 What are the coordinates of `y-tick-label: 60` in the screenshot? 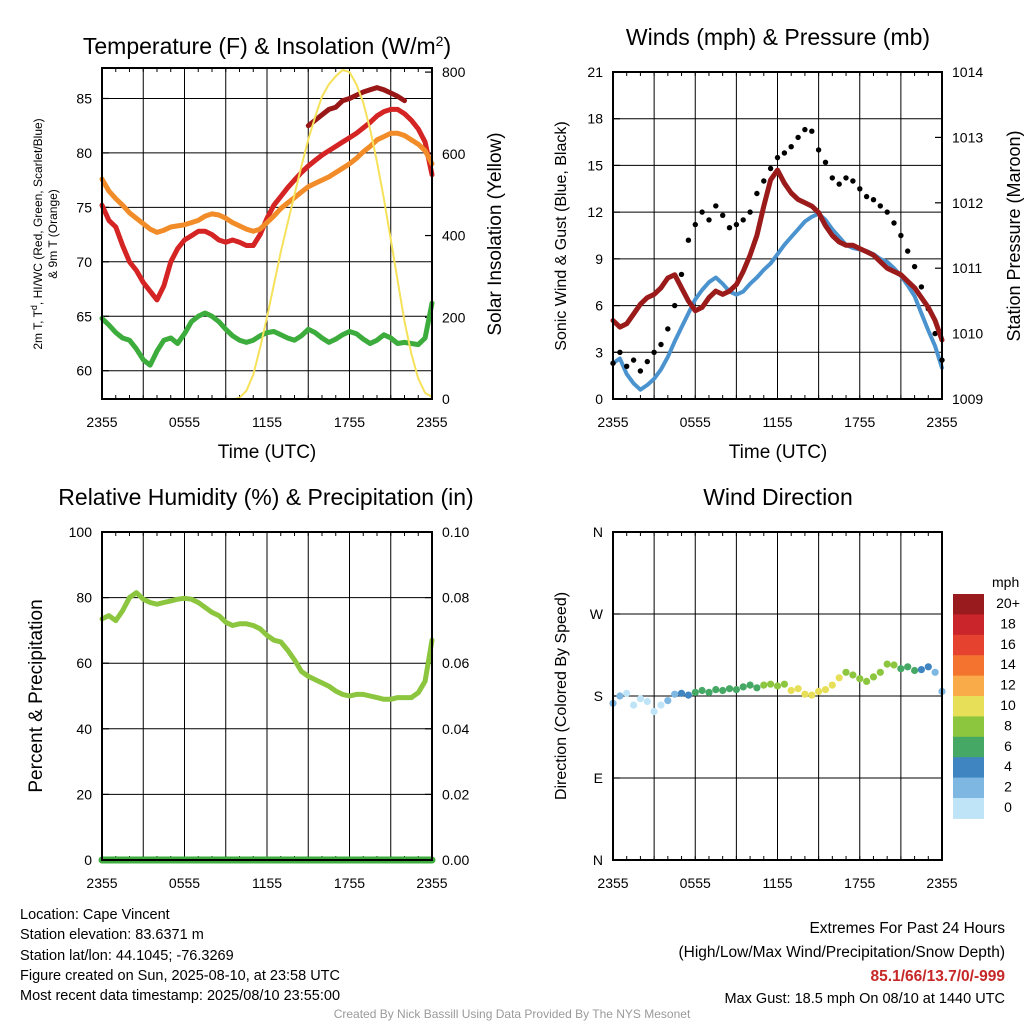 It's located at (84, 663).